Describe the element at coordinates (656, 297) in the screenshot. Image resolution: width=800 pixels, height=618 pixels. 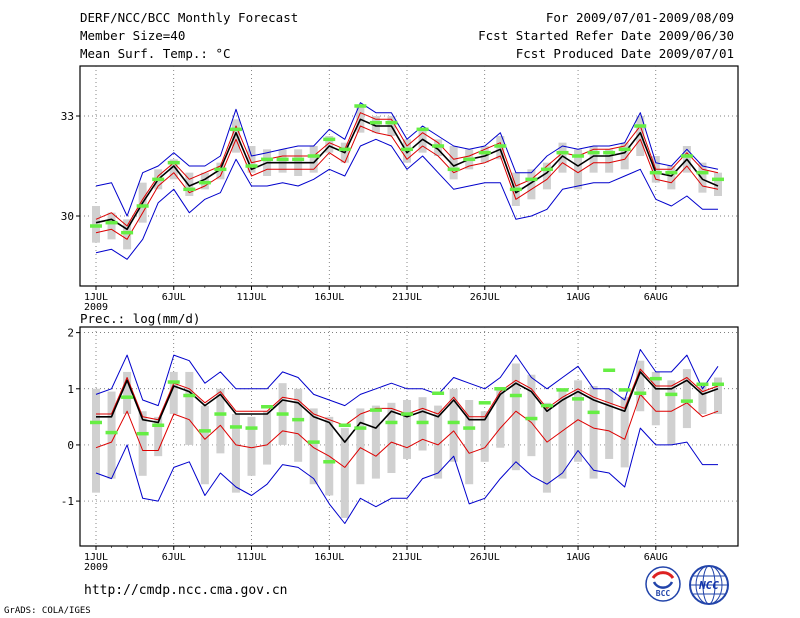
I see `temp-x-tick-label: 6AUG` at that location.